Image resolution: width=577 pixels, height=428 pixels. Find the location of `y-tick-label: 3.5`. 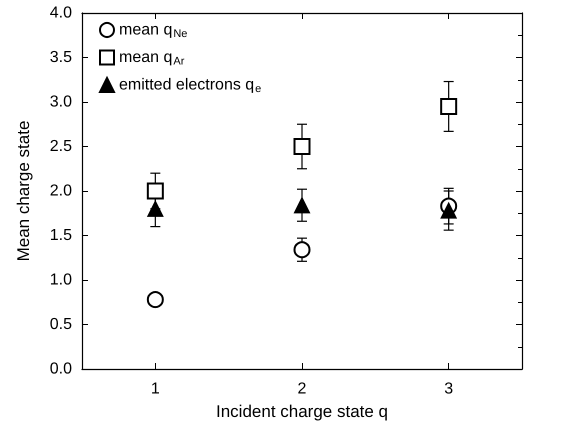

y-tick-label: 3.5 is located at coordinates (61, 57).